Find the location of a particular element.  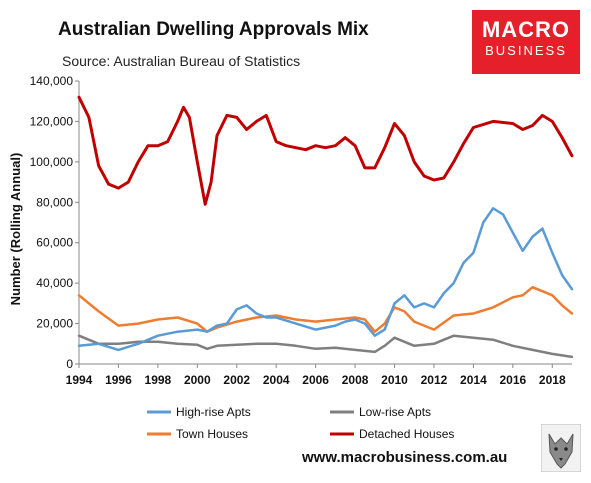

website-url: www.macrobusiness.com.au is located at coordinates (405, 457).